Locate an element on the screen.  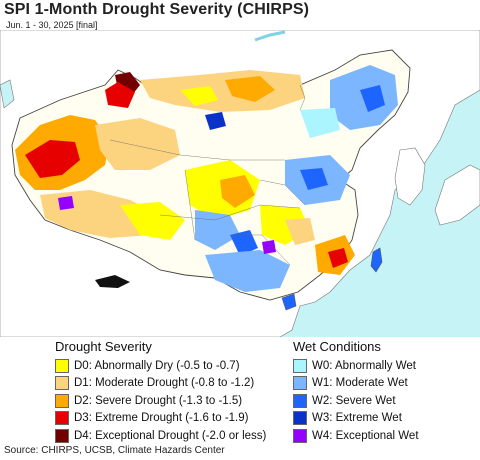
legend-label-d2: D2: Severe Drought (-1.3 to -1.5) is located at coordinates (158, 400).